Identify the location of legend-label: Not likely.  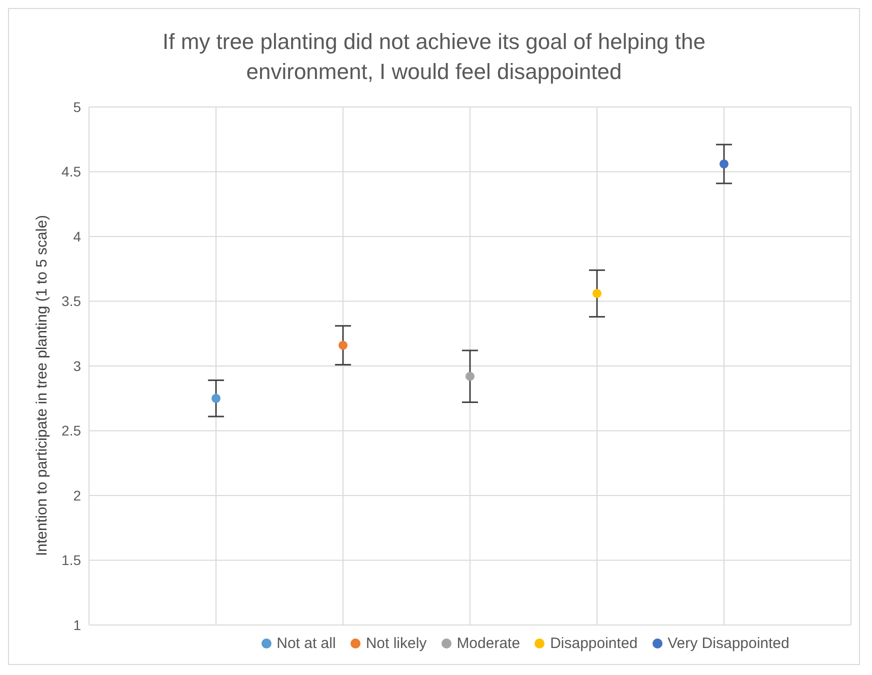
(396, 643).